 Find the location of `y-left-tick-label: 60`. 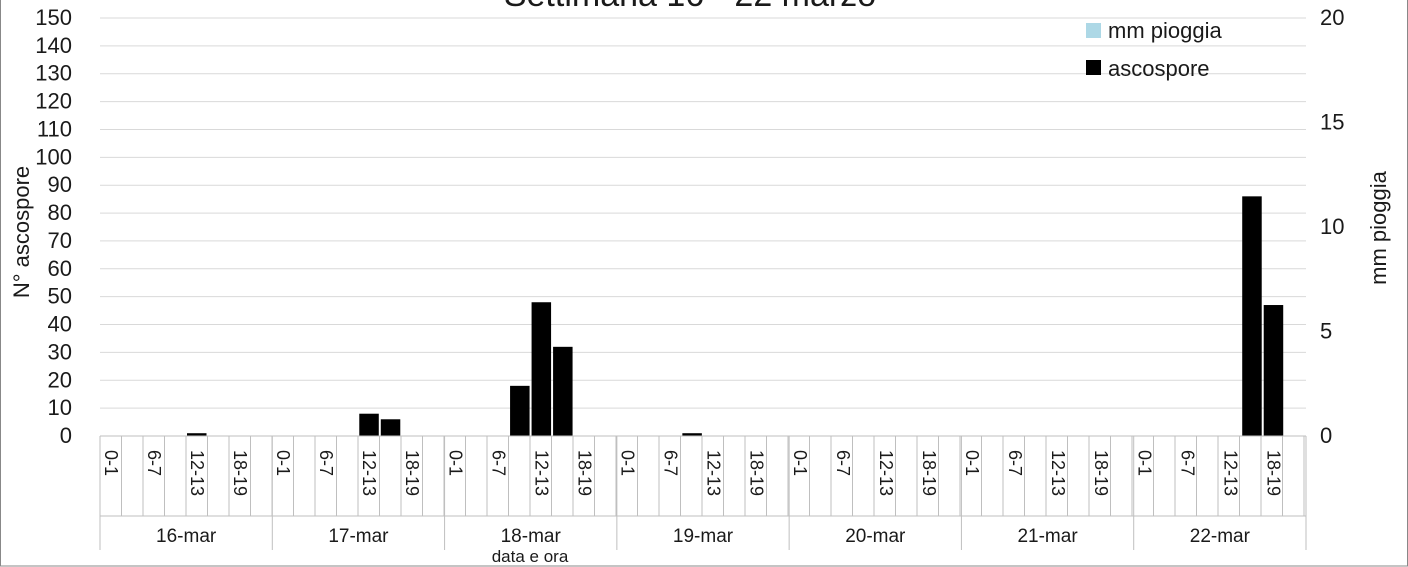

y-left-tick-label: 60 is located at coordinates (60, 268).